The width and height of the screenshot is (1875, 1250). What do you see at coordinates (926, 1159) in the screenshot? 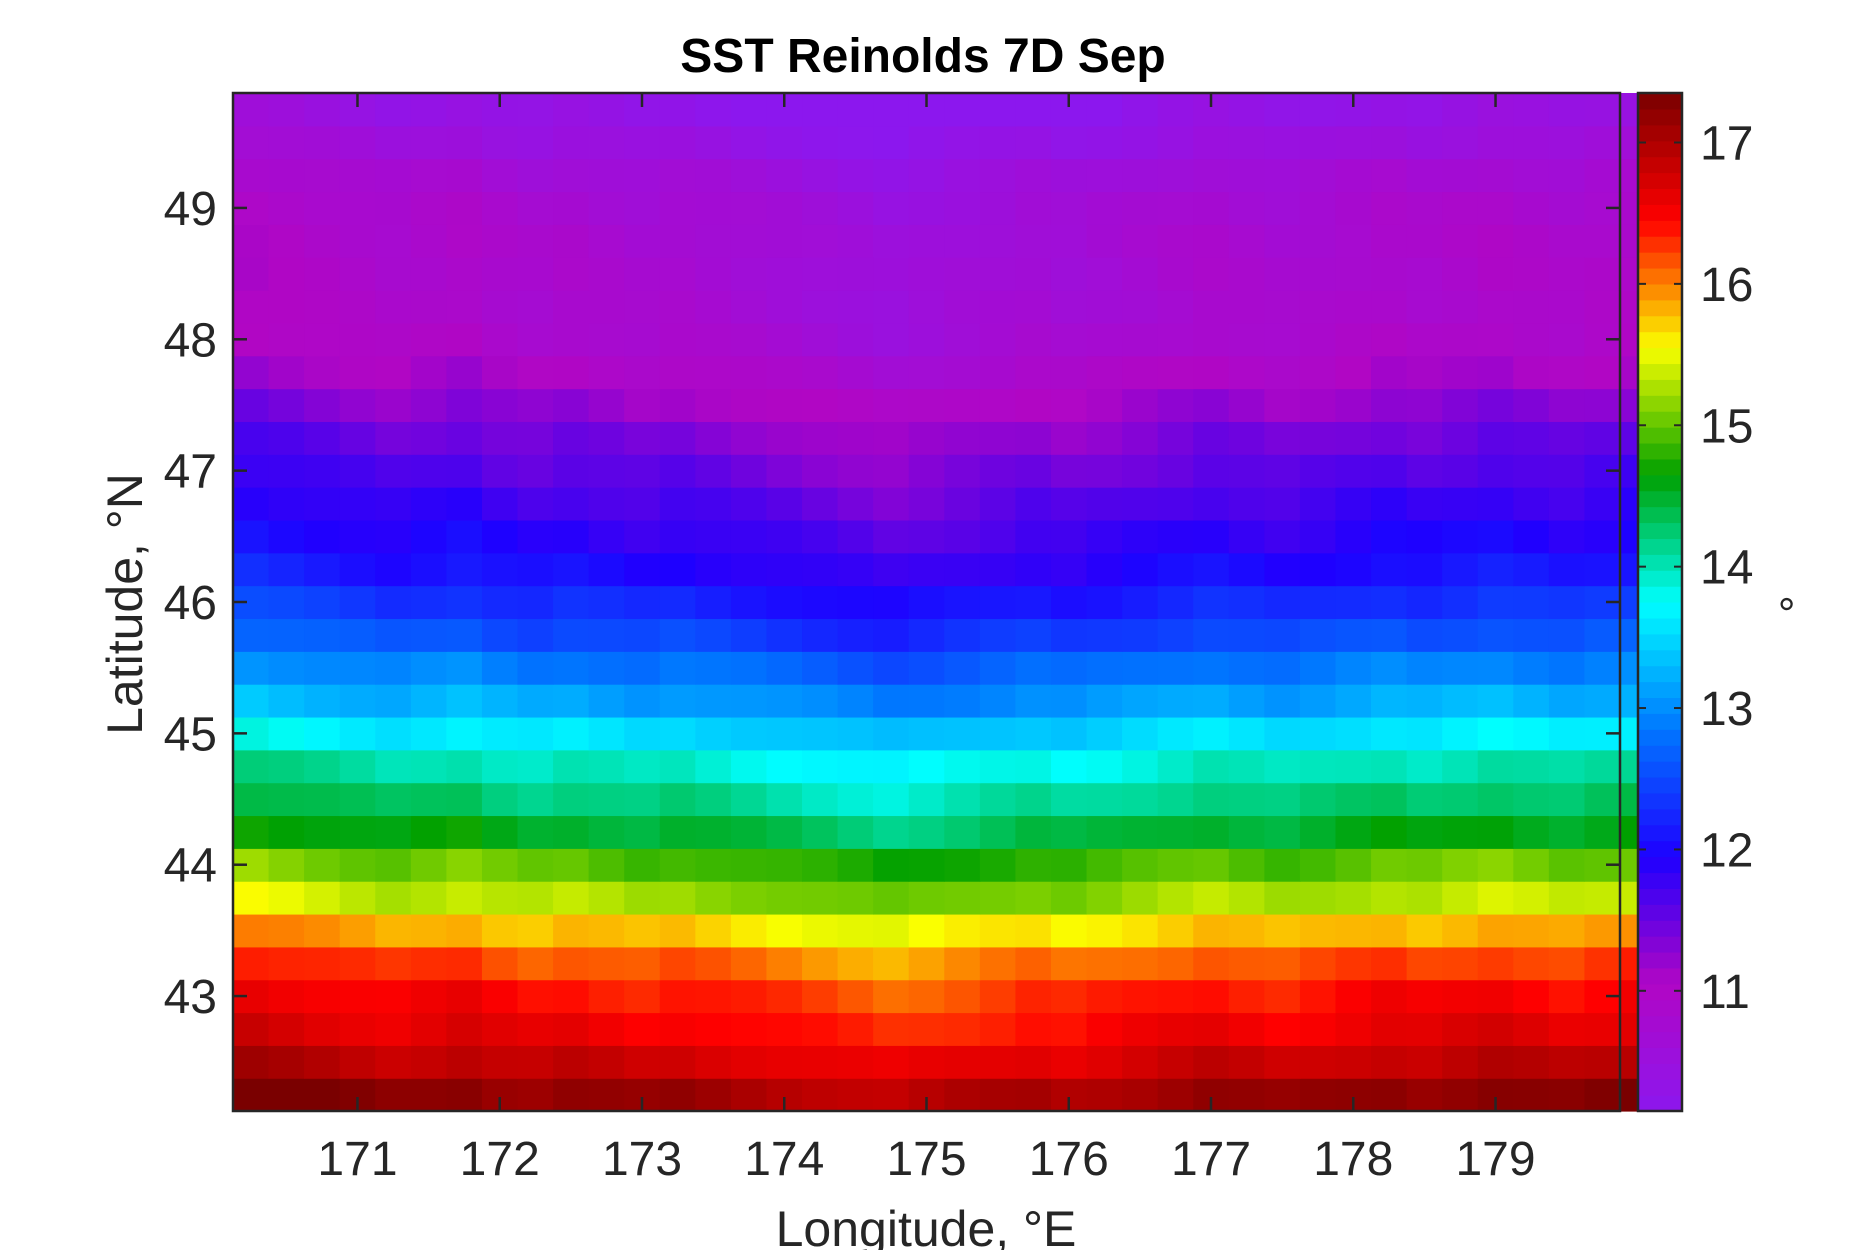
I see `x-tick-label: 175` at bounding box center [926, 1159].